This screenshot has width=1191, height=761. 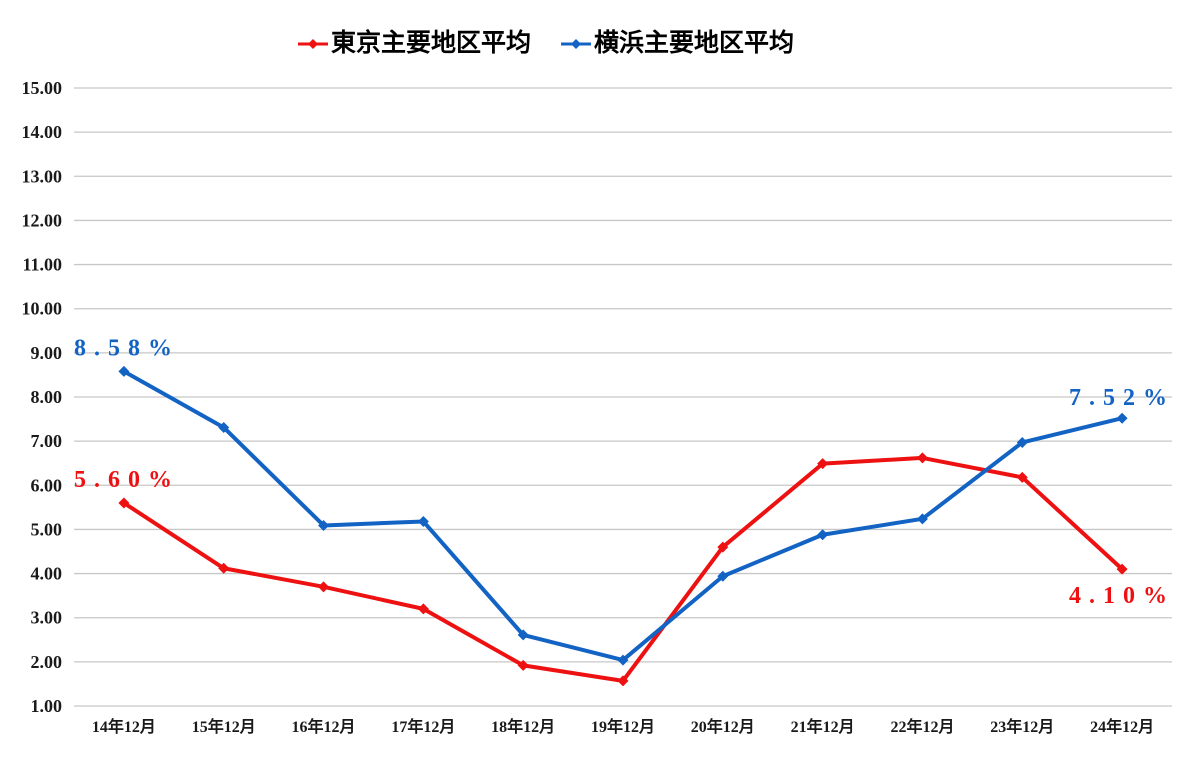 I want to click on x-axis-label: 14年12月, so click(x=124, y=726).